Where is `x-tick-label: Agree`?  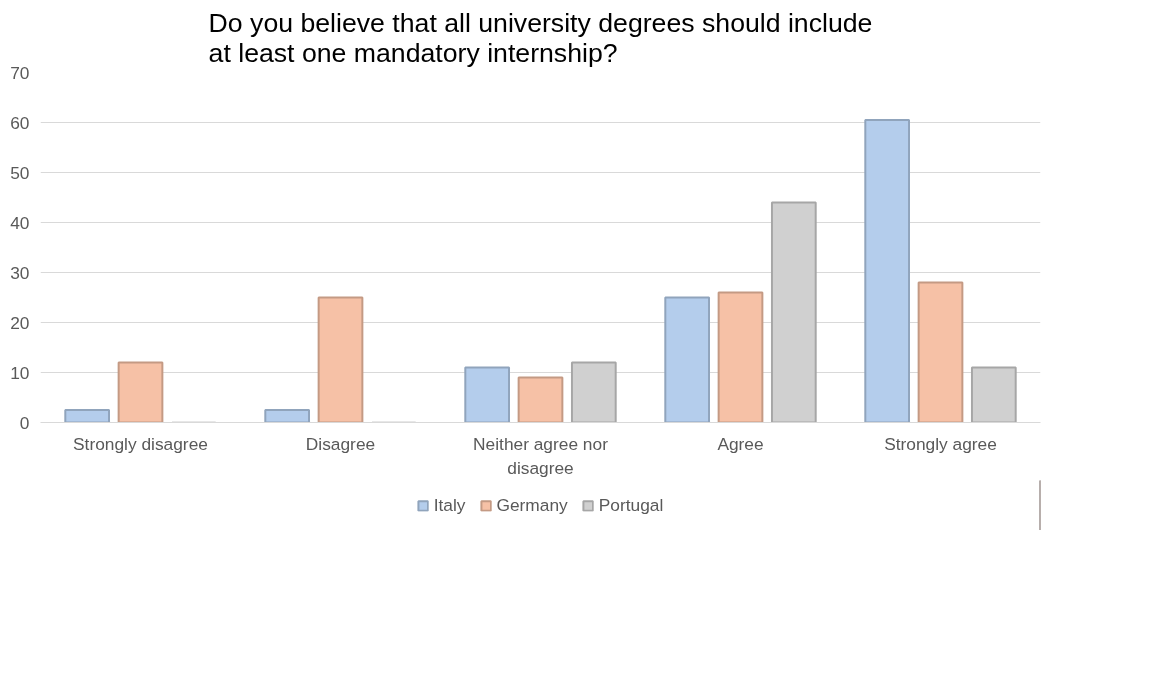
x-tick-label: Agree is located at coordinates (740, 443).